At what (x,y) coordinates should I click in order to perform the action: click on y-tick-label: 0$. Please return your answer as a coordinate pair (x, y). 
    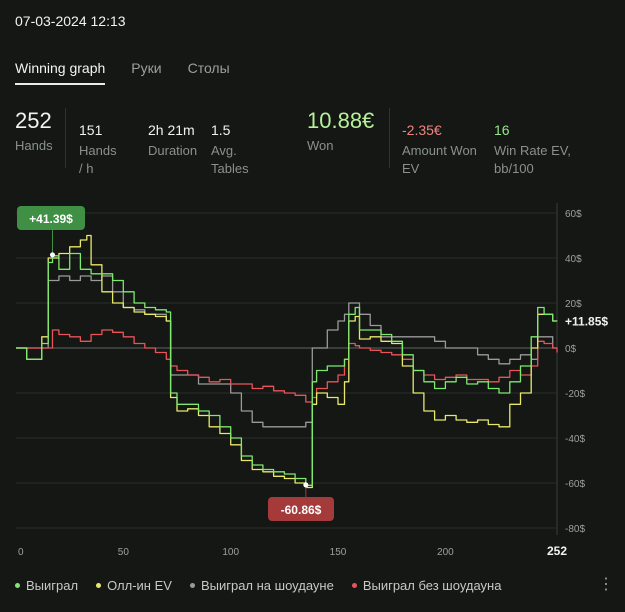
    Looking at the image, I should click on (571, 349).